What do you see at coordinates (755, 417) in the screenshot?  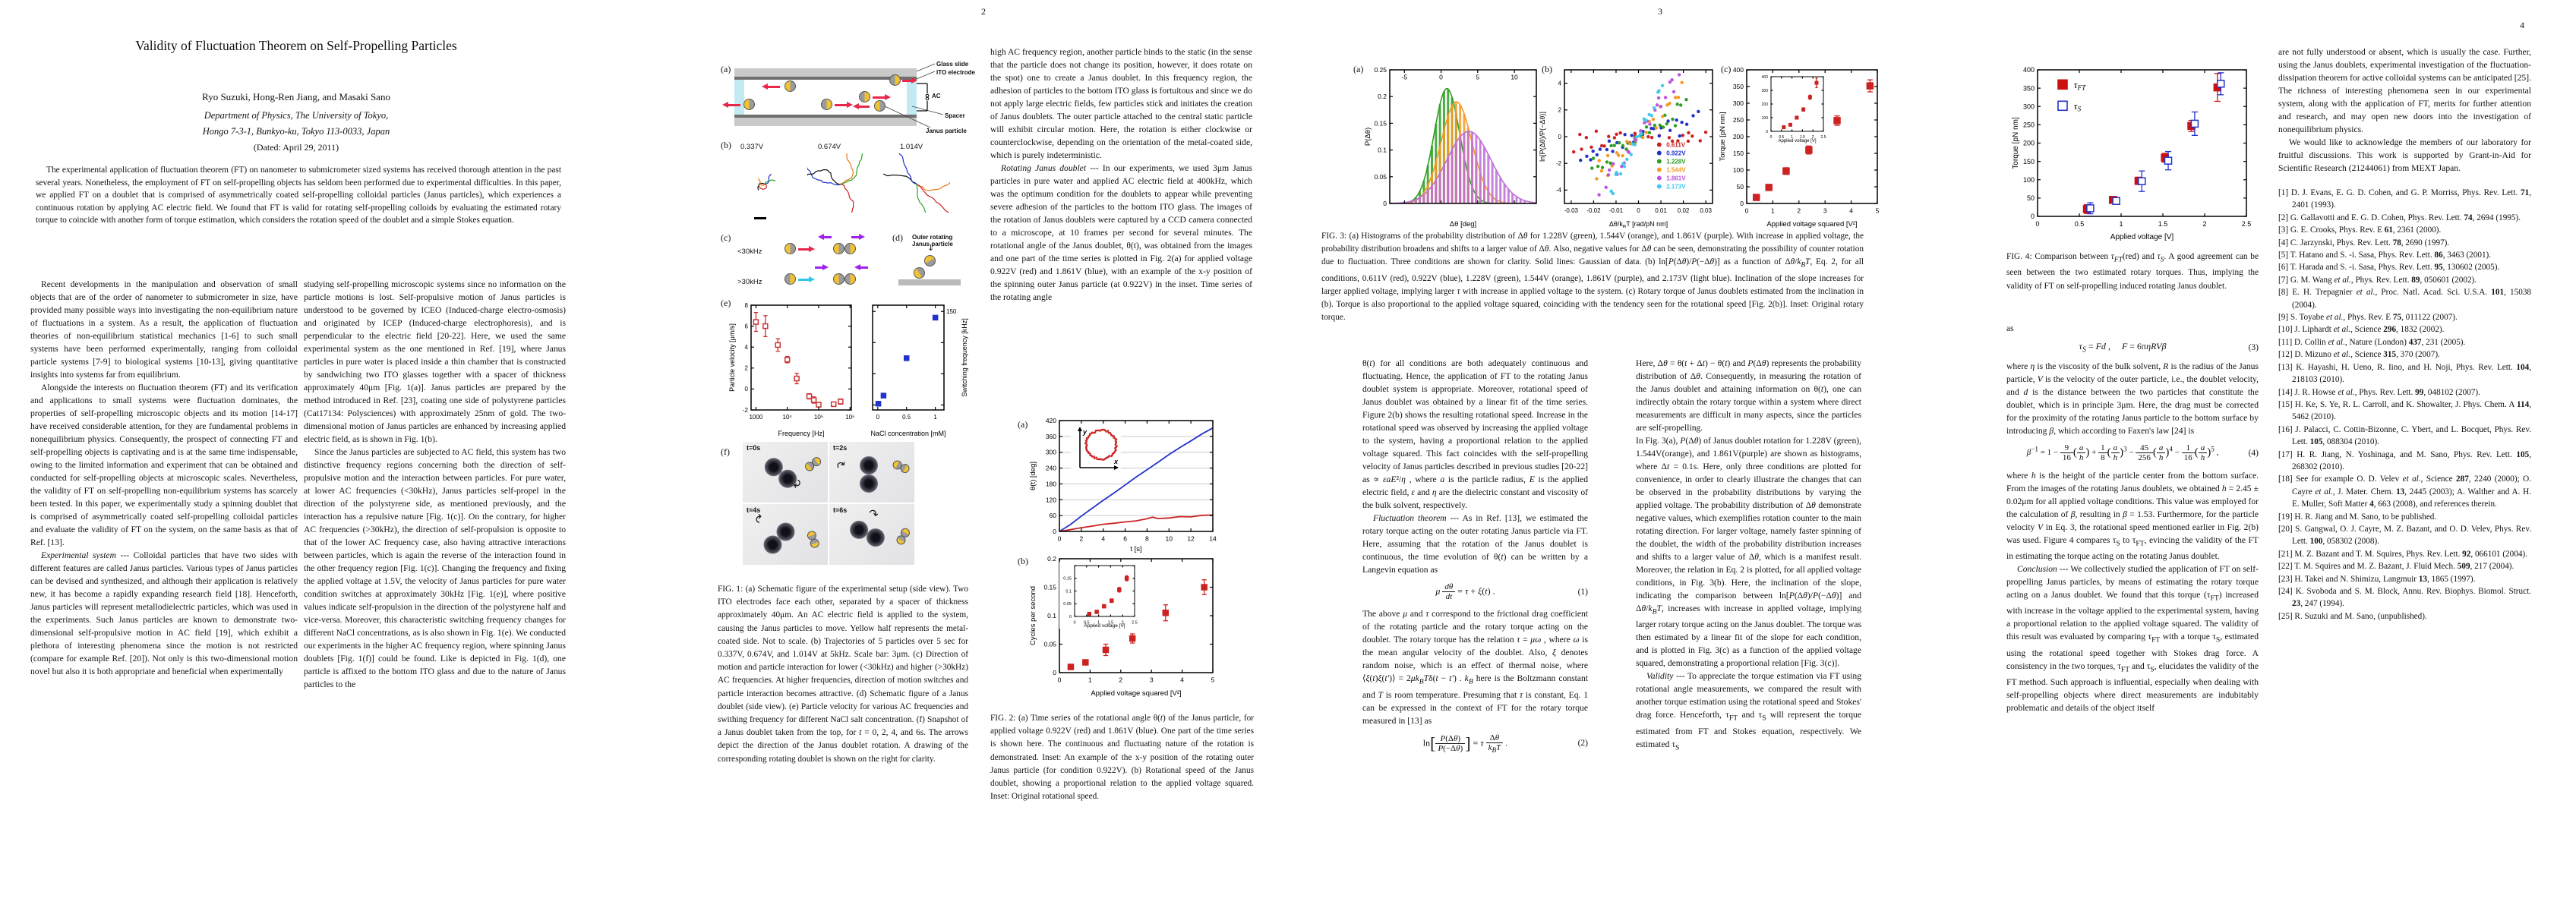 I see `svg-text: 1000` at bounding box center [755, 417].